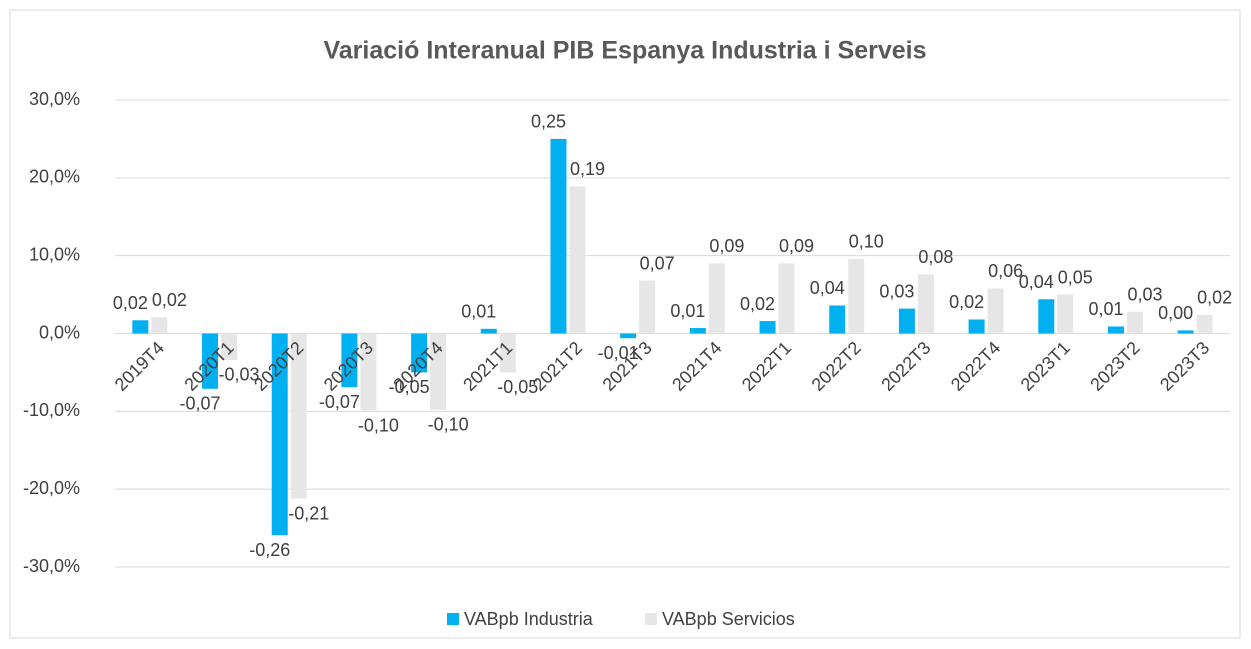  Describe the element at coordinates (866, 242) in the screenshot. I see `data-label: 0,10` at that location.